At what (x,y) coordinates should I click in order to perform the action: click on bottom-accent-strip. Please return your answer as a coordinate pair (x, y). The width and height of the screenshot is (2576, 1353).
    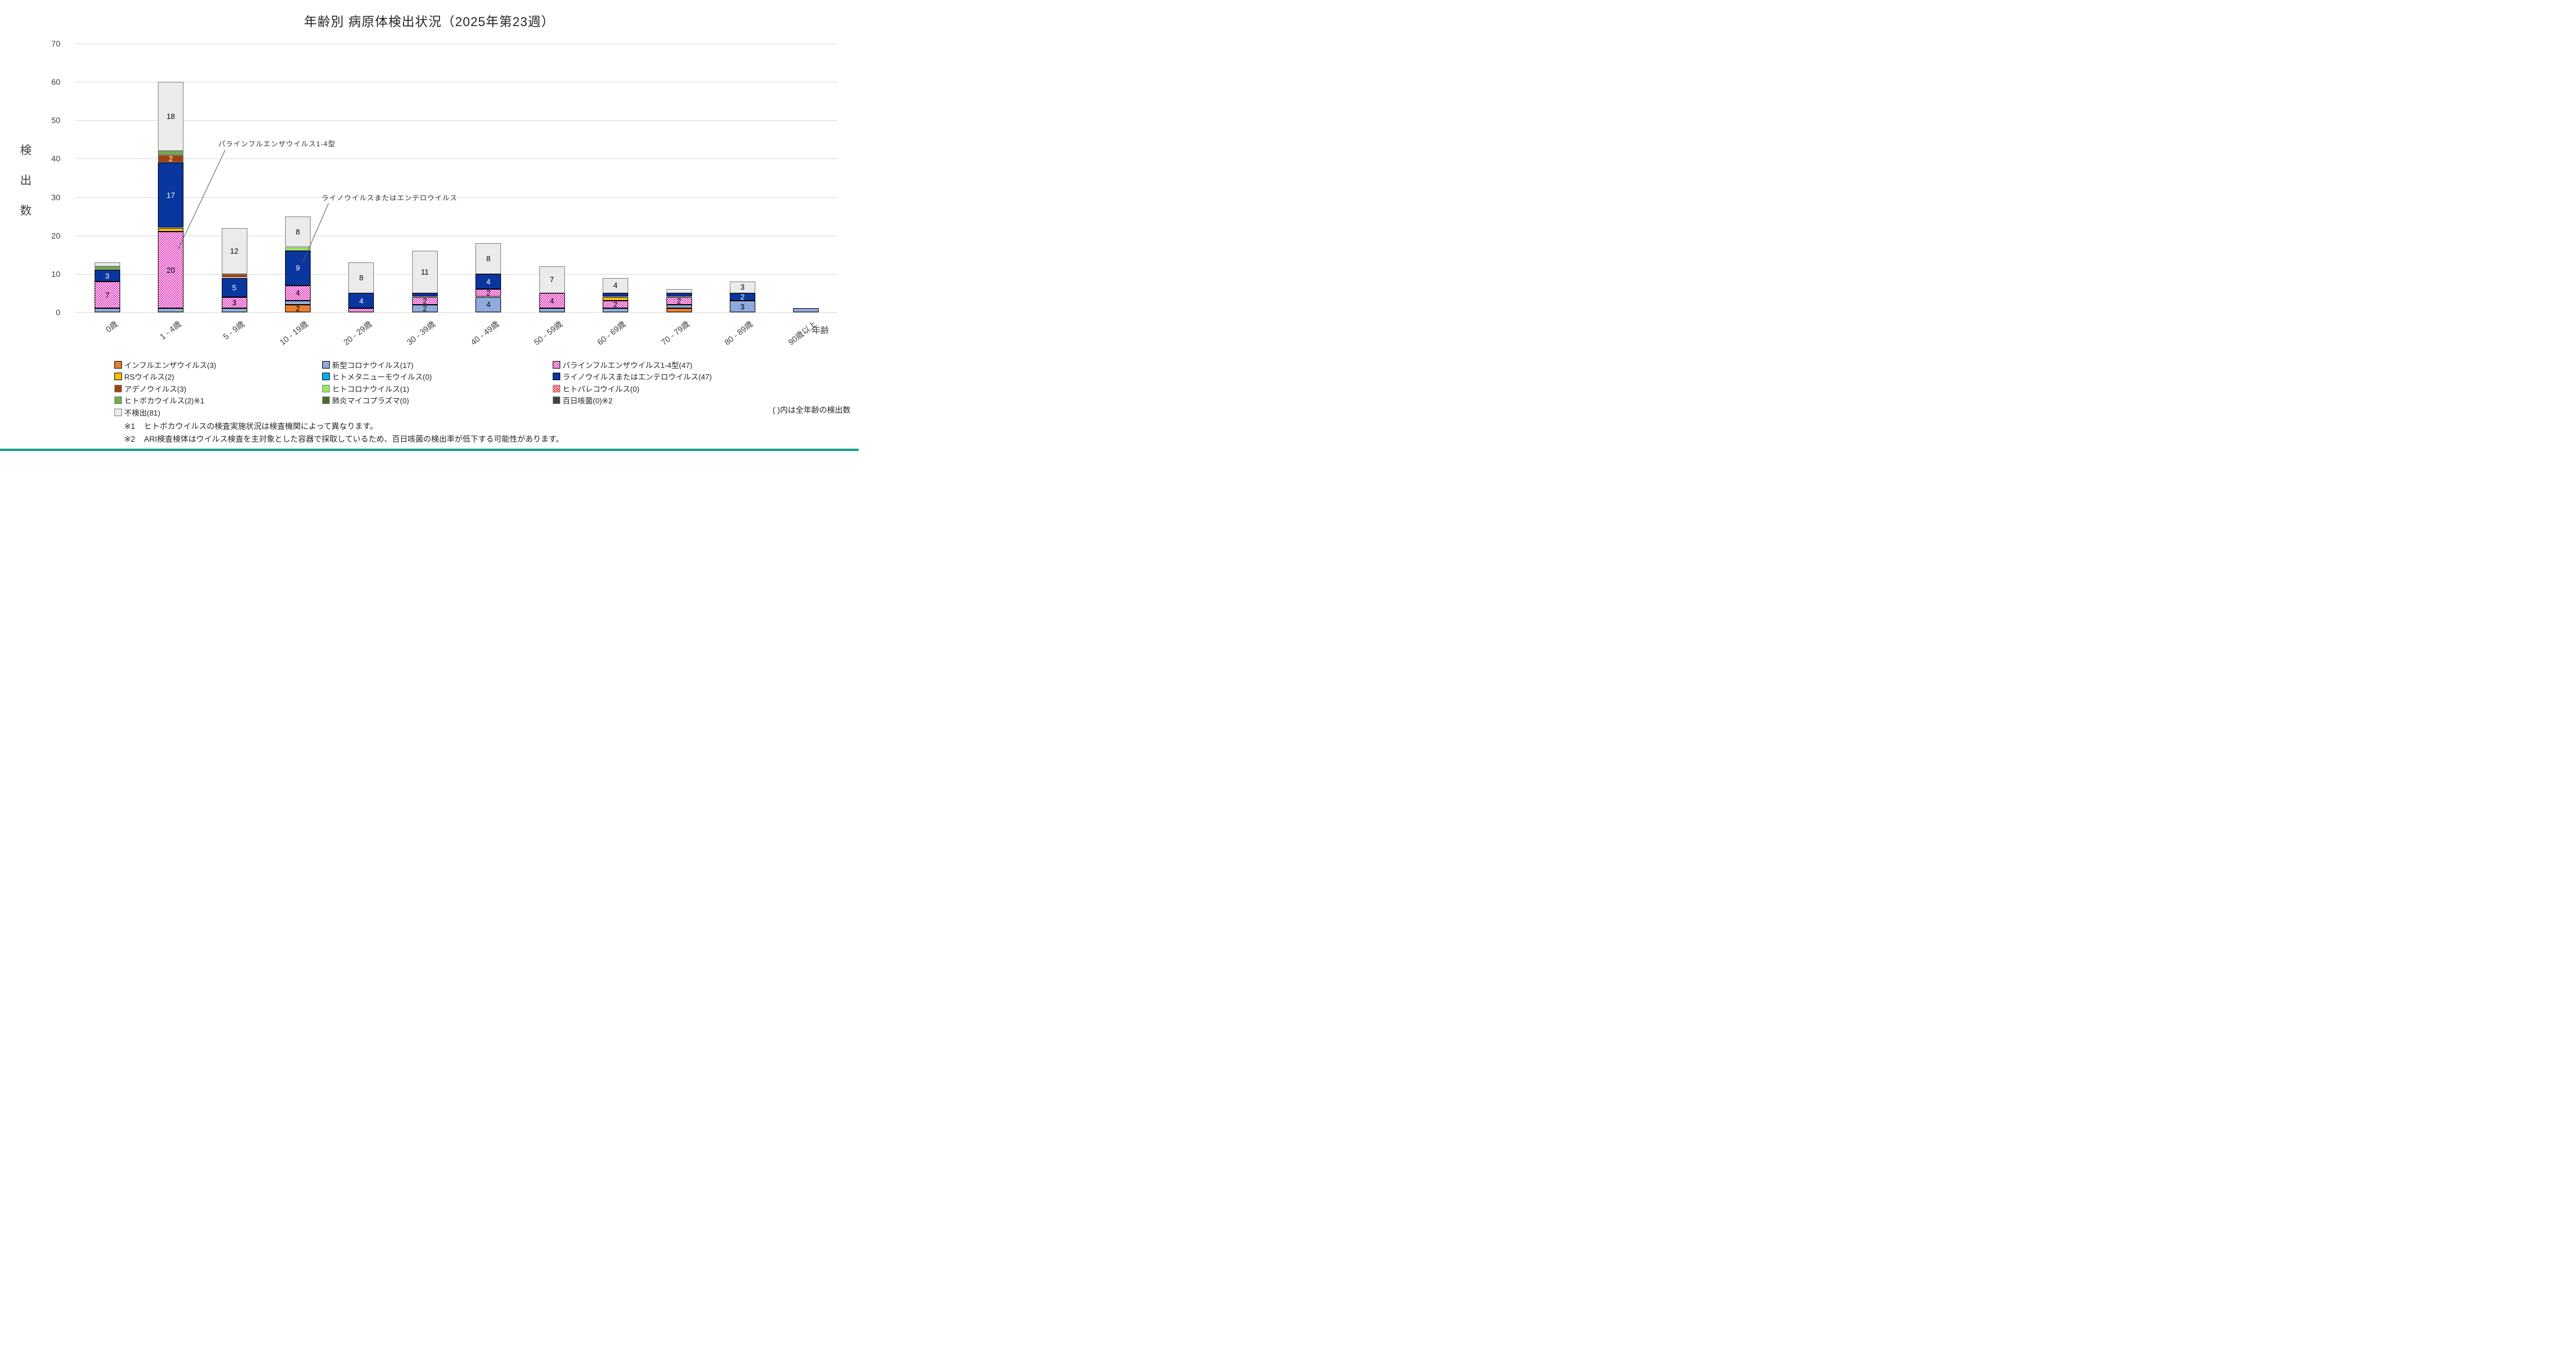
    Looking at the image, I should click on (429, 450).